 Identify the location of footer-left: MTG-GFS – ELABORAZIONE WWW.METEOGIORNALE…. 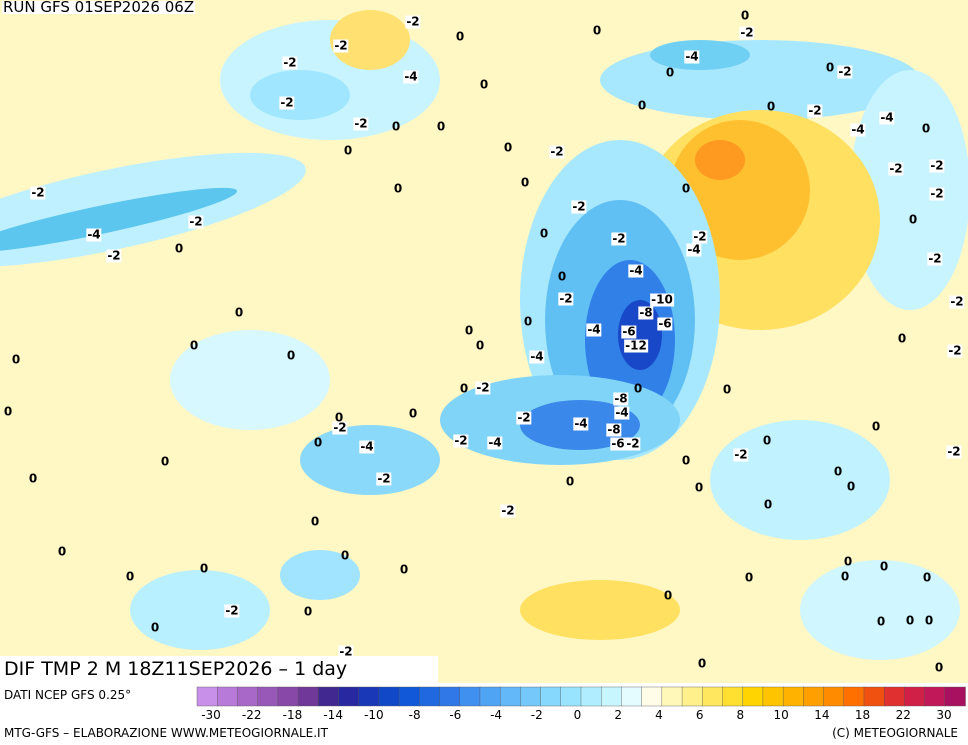
(166, 733).